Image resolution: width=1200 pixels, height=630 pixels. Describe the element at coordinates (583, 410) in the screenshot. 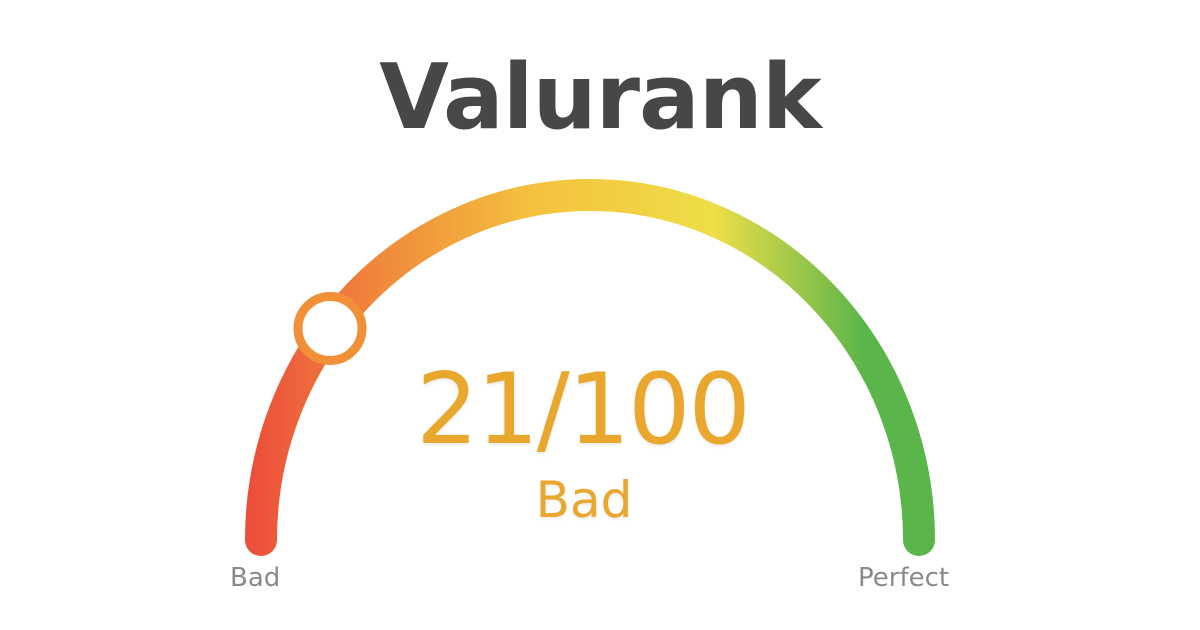

I see `score-value: 21/100` at that location.